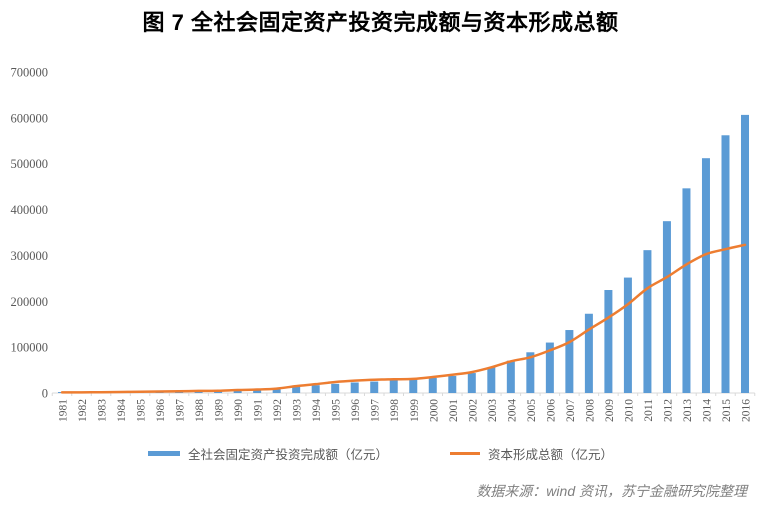  What do you see at coordinates (393, 386) in the screenshot?
I see `bar-1998` at bounding box center [393, 386].